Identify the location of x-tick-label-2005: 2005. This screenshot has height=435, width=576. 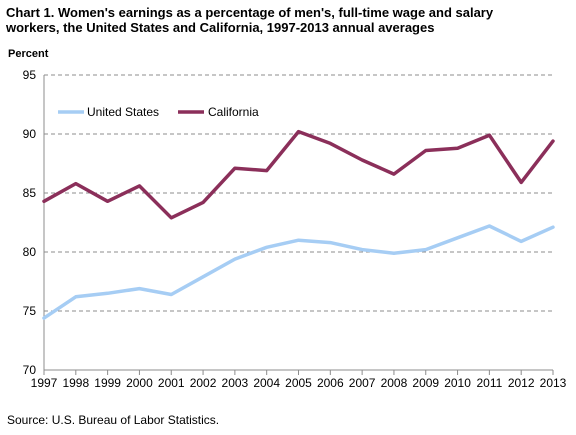
(298, 383).